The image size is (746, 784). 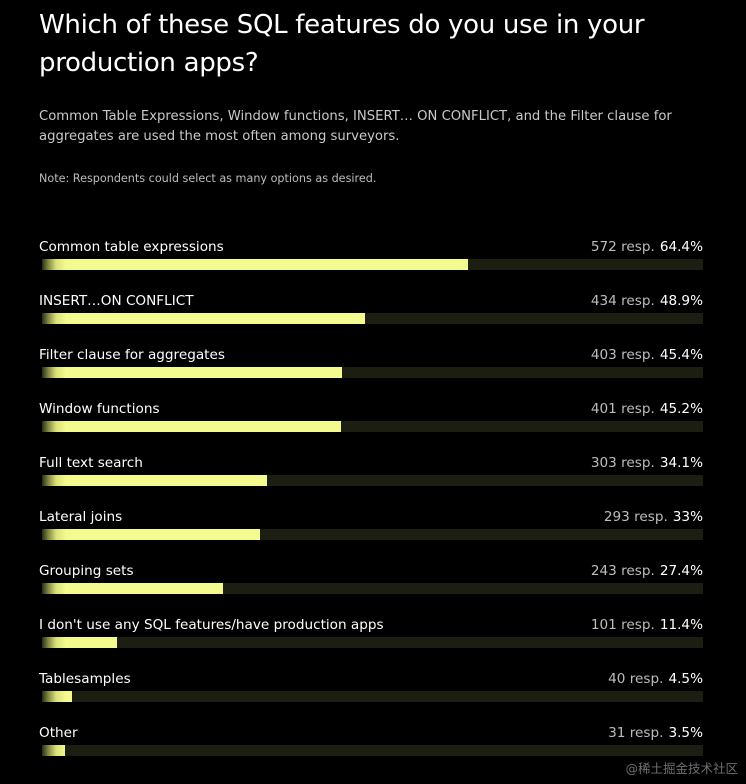 What do you see at coordinates (371, 258) in the screenshot?
I see `bar-row: Common table expressions 572 resp. 64.4%` at bounding box center [371, 258].